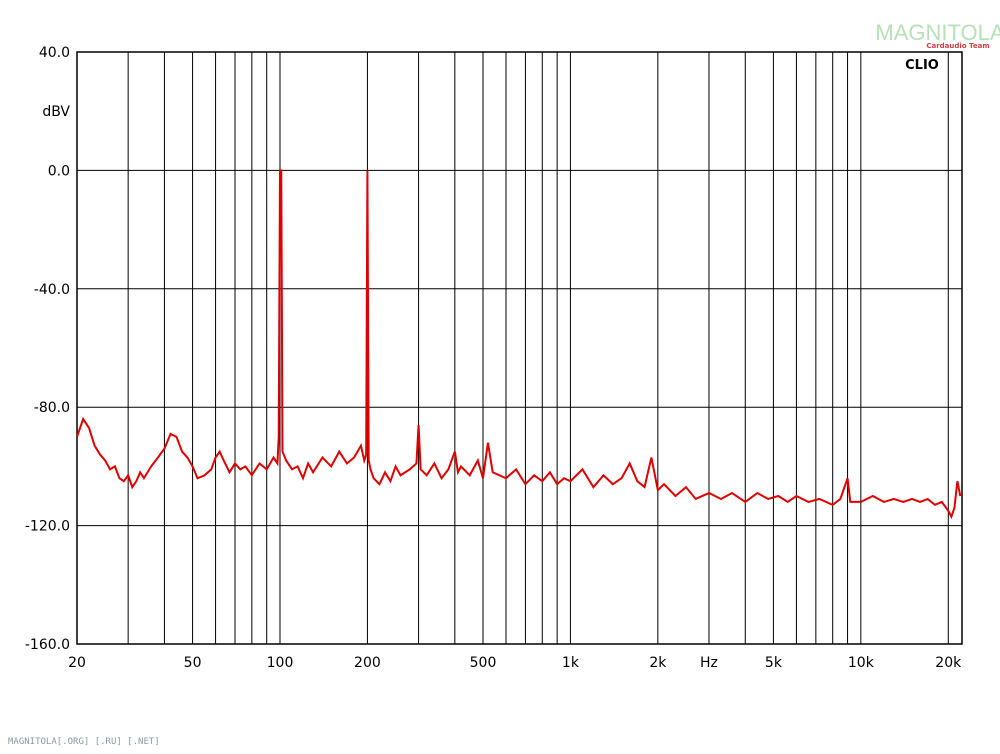  I want to click on x-tick-label: 500, so click(483, 663).